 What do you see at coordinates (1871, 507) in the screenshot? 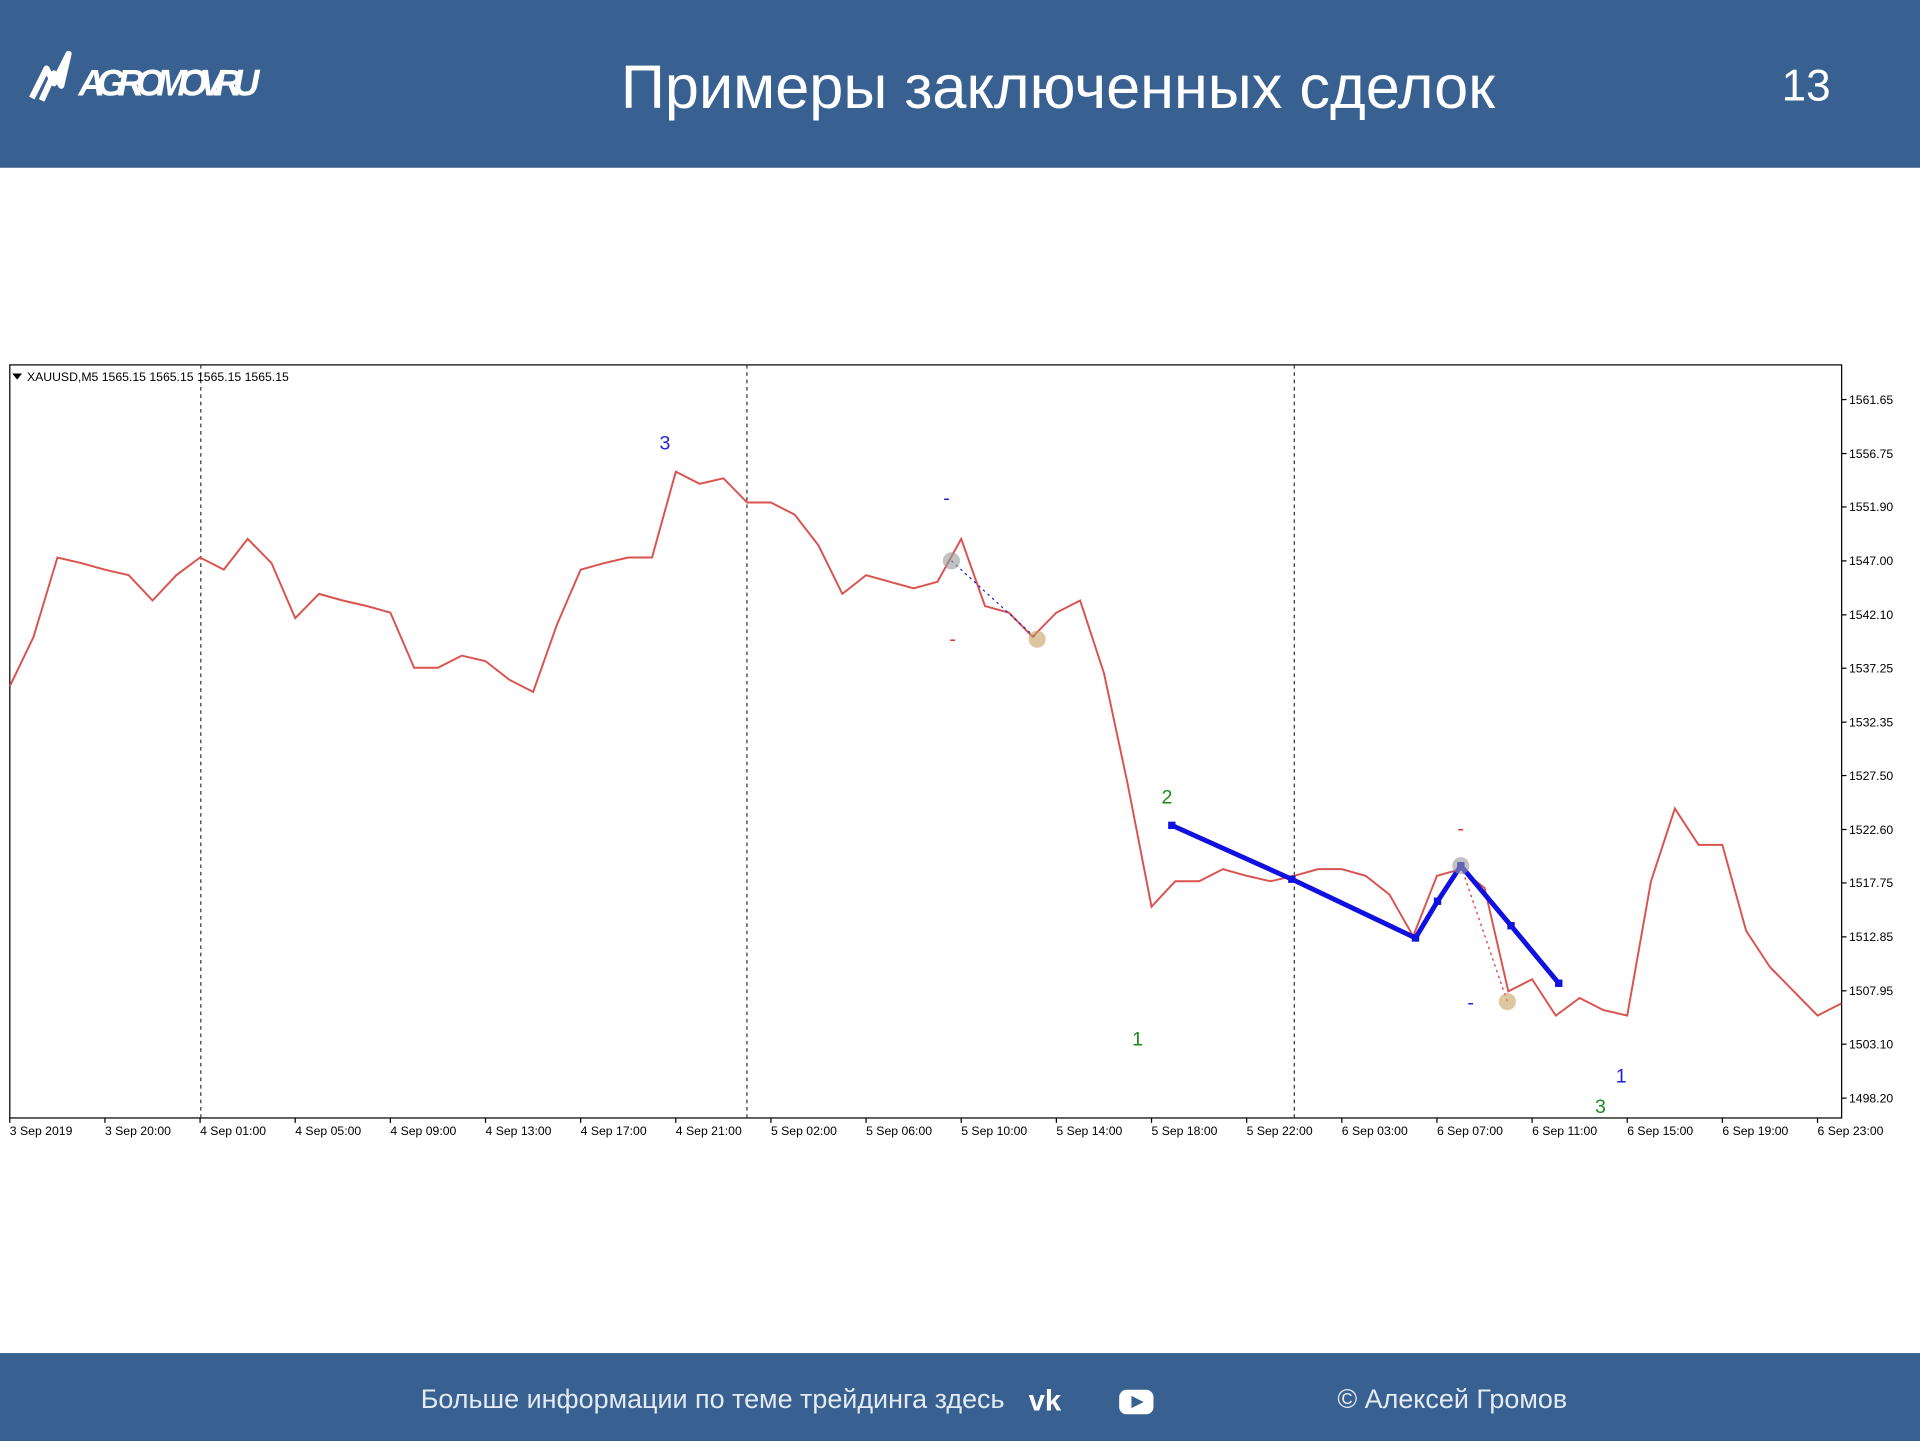
I see `y-tick-label: 1551.90` at bounding box center [1871, 507].